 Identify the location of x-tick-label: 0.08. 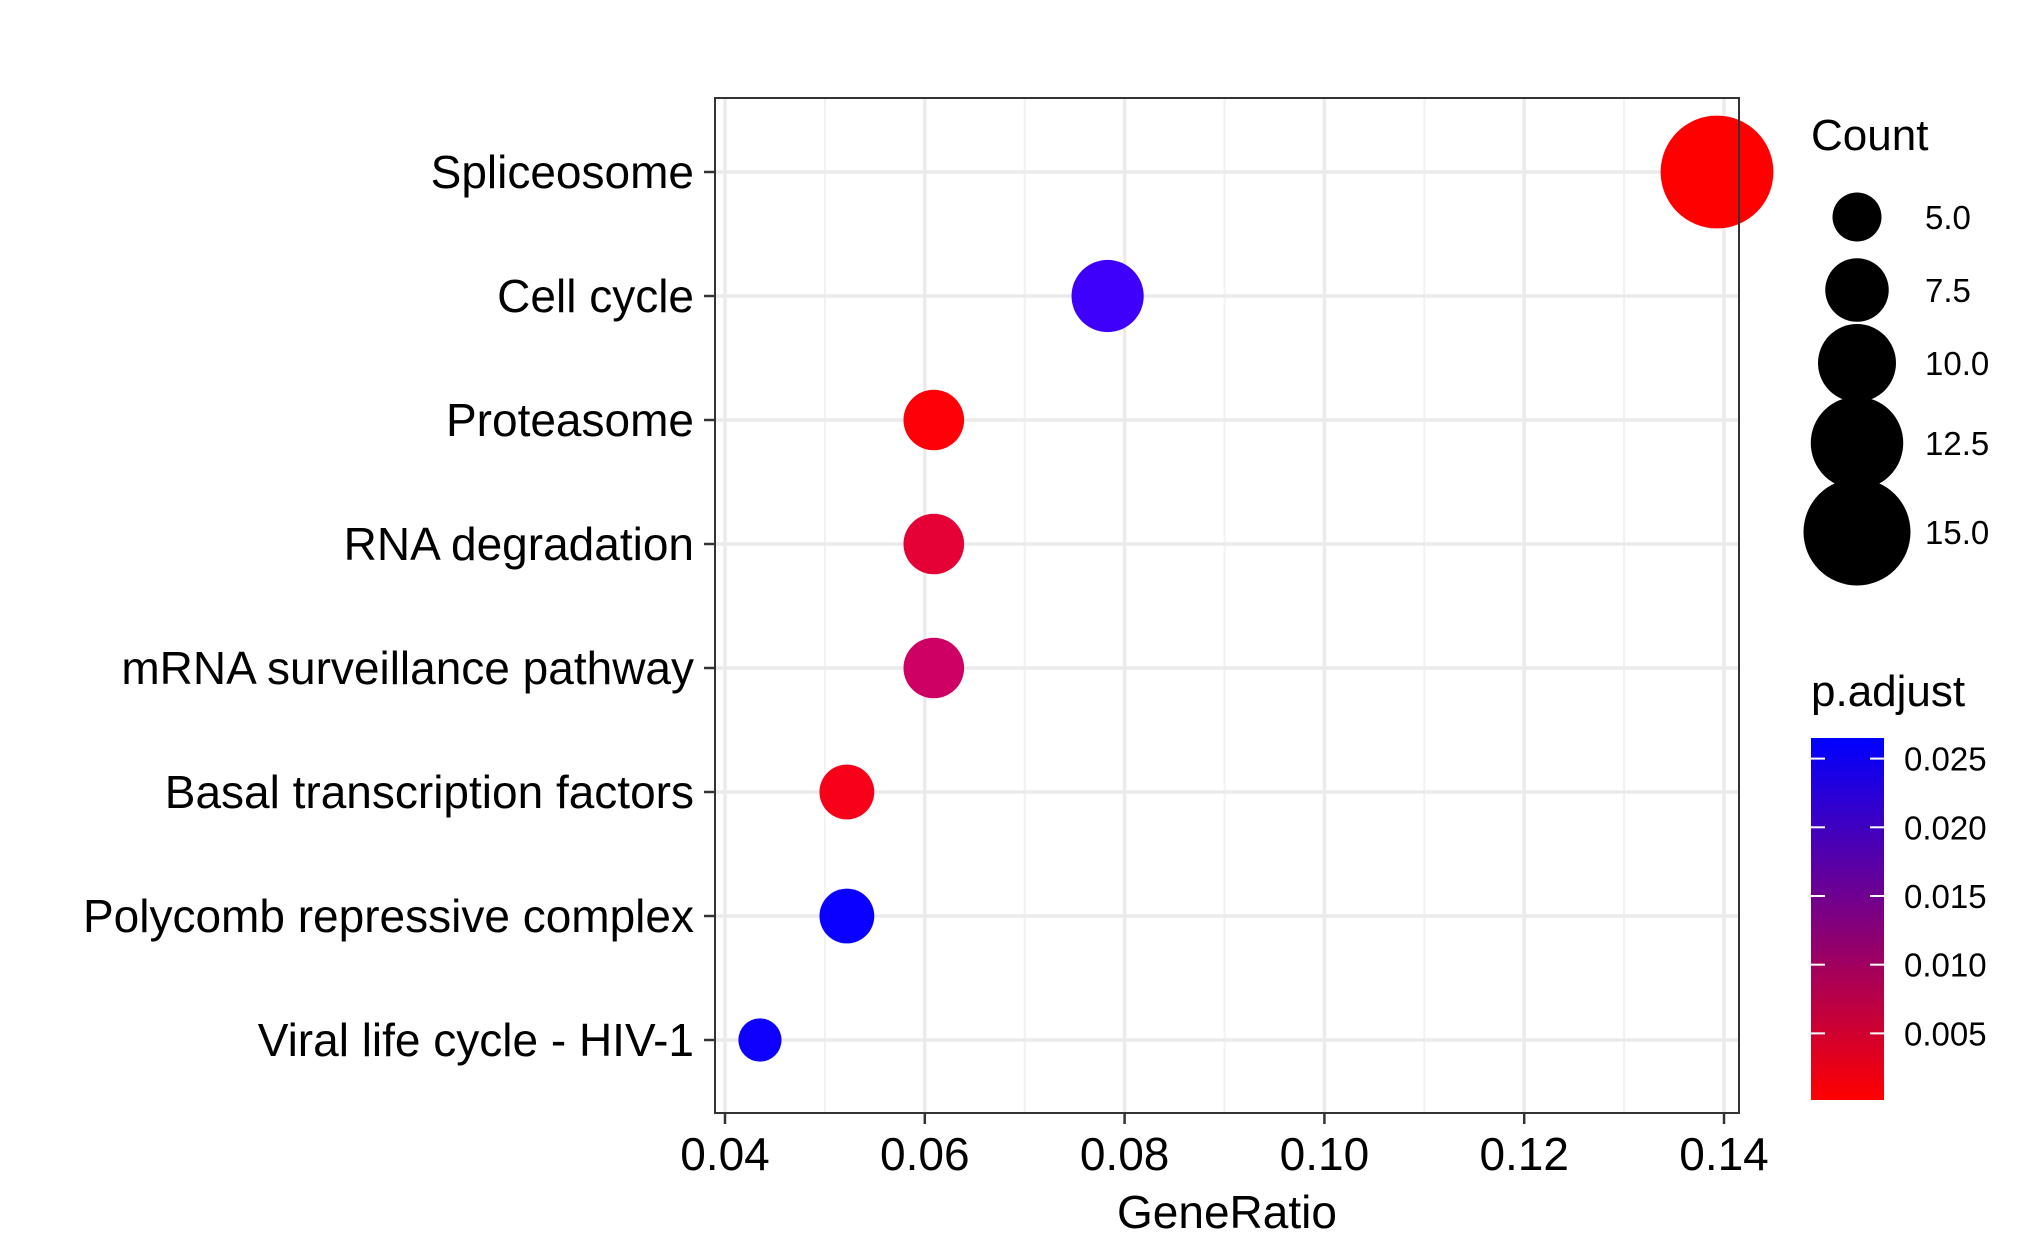
(1125, 1154).